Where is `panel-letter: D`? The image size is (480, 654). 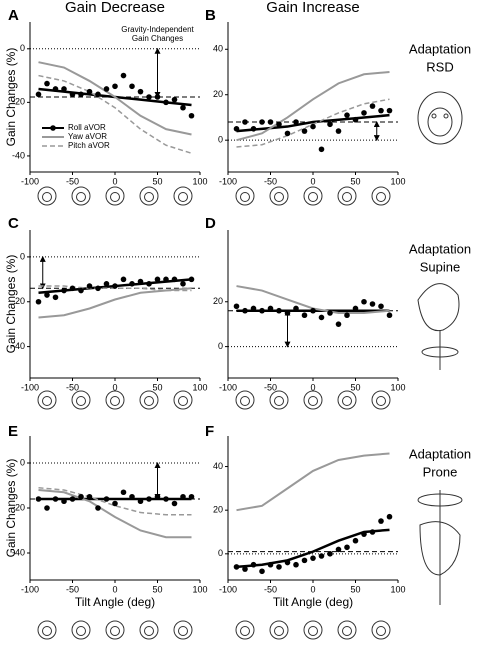
panel-letter: D is located at coordinates (210, 223).